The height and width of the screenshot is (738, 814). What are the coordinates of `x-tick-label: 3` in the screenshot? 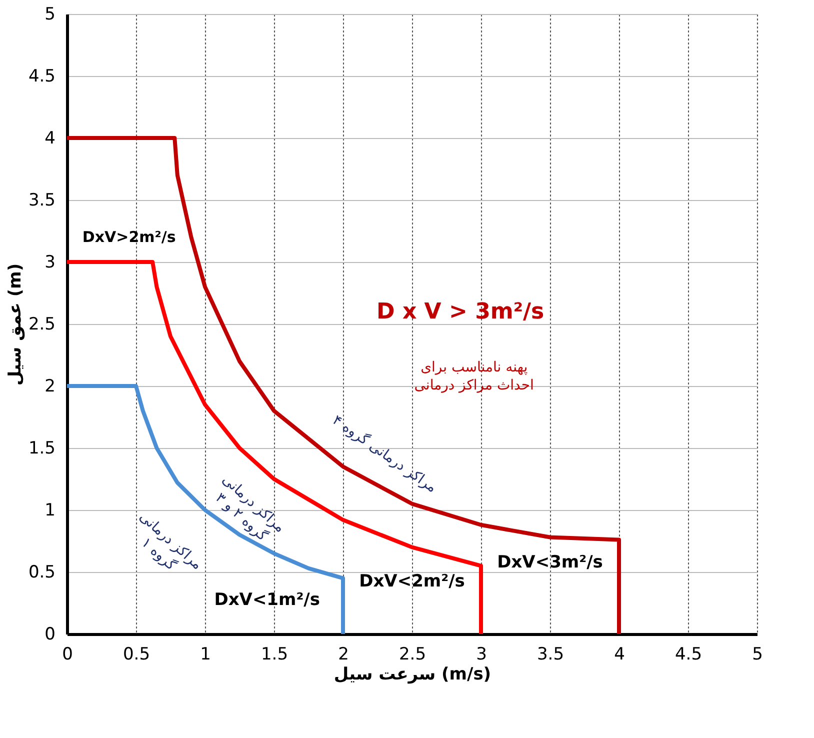 It's located at (481, 654).